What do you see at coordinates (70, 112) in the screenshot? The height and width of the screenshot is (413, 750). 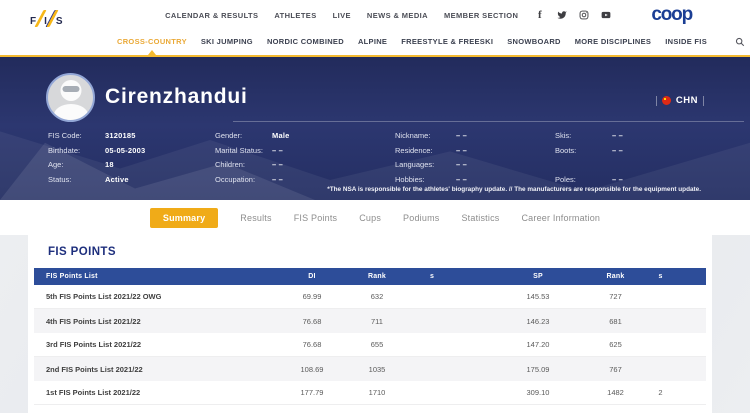 I see `avatar-shoulders` at bounding box center [70, 112].